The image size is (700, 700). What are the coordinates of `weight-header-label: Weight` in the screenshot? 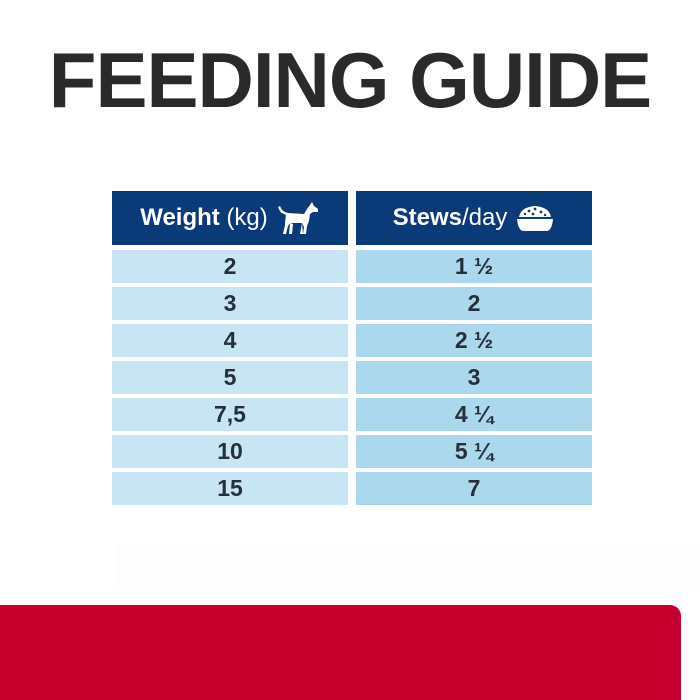 It's located at (180, 217).